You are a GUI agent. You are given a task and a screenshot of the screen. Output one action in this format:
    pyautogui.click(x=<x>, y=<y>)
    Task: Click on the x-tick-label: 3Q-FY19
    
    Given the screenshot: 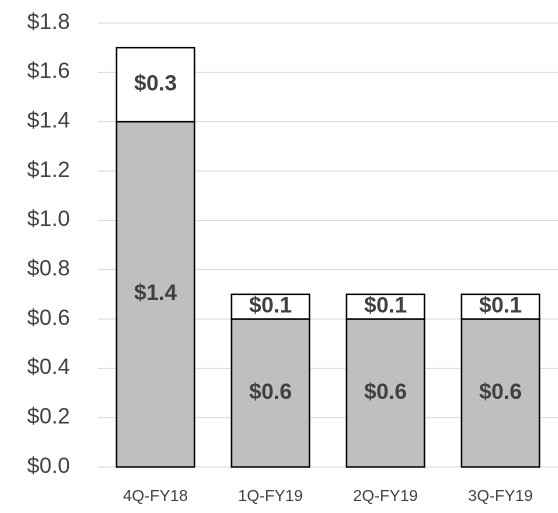 What is the action you would take?
    pyautogui.click(x=500, y=496)
    